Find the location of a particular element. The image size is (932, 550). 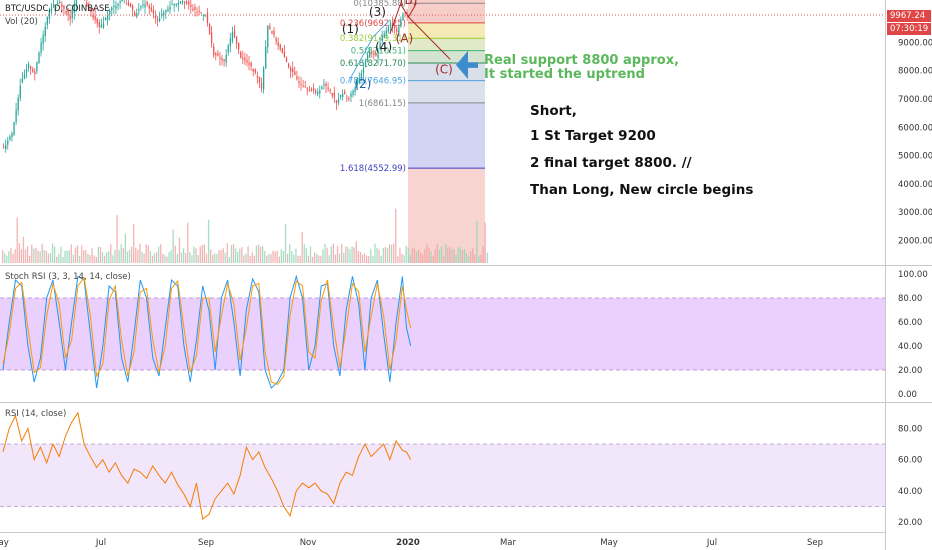

fib-level-label: 0.786(7646.95) is located at coordinates (373, 82).